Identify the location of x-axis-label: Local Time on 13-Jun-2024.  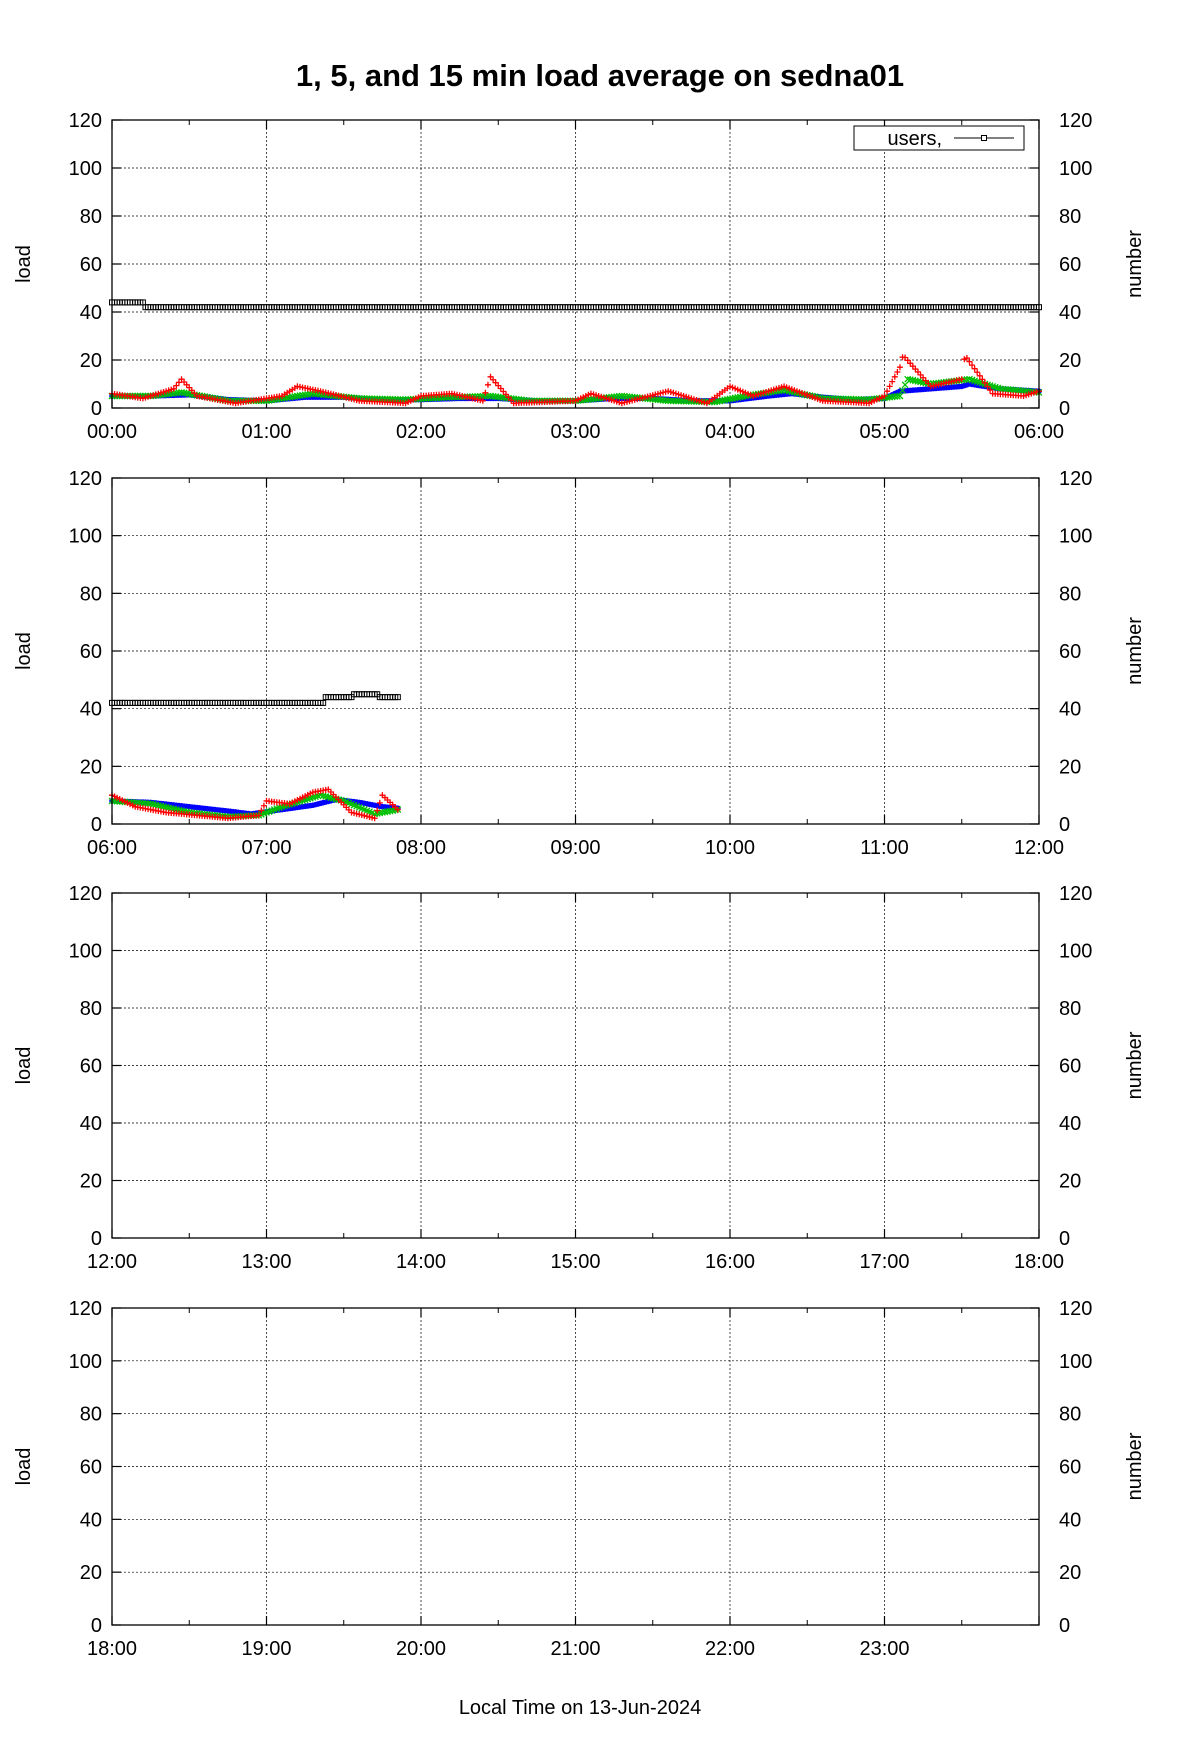
(580, 1708).